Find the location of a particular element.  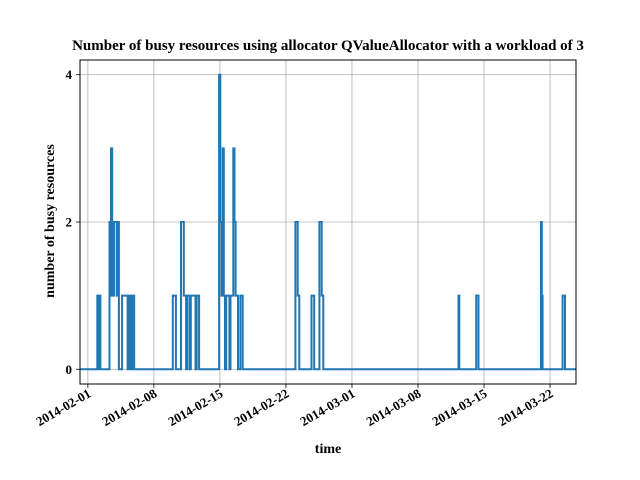

y-tick-label: 2 is located at coordinates (69, 222).